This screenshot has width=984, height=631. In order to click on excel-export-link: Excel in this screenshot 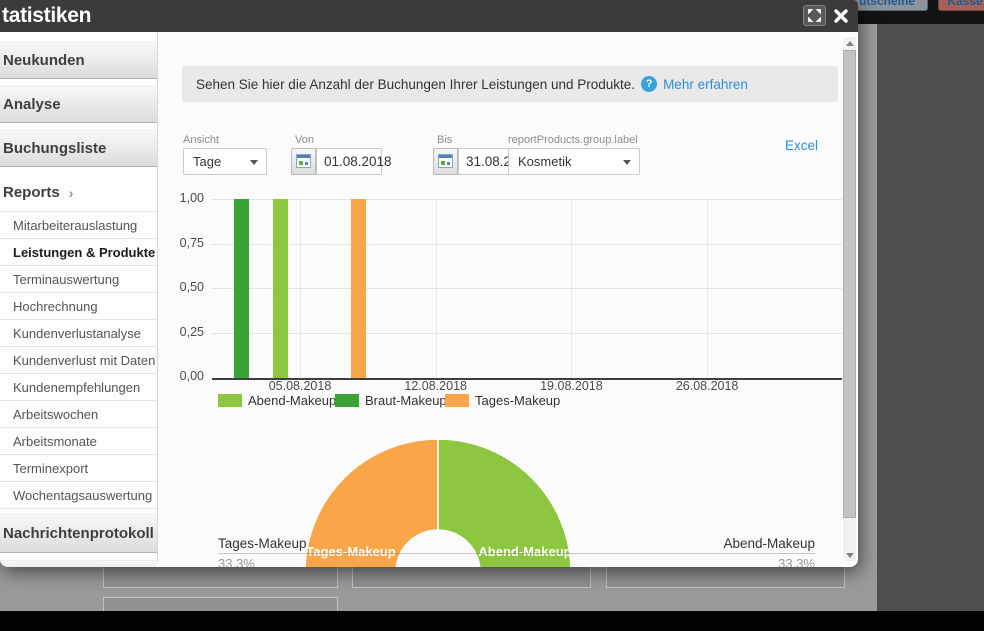, I will do `click(802, 145)`.